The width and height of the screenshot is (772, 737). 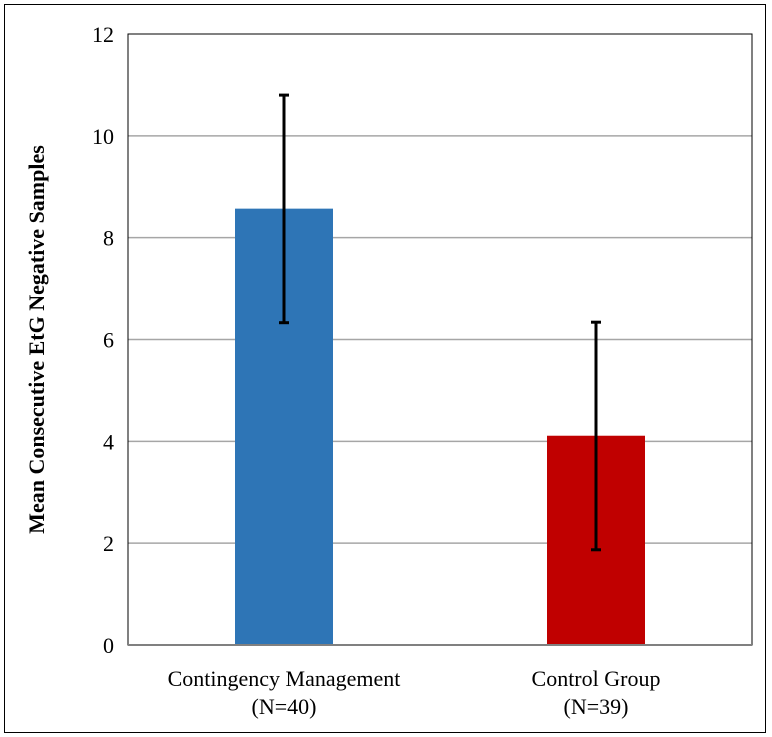 What do you see at coordinates (108, 441) in the screenshot?
I see `y-tick-label: 4` at bounding box center [108, 441].